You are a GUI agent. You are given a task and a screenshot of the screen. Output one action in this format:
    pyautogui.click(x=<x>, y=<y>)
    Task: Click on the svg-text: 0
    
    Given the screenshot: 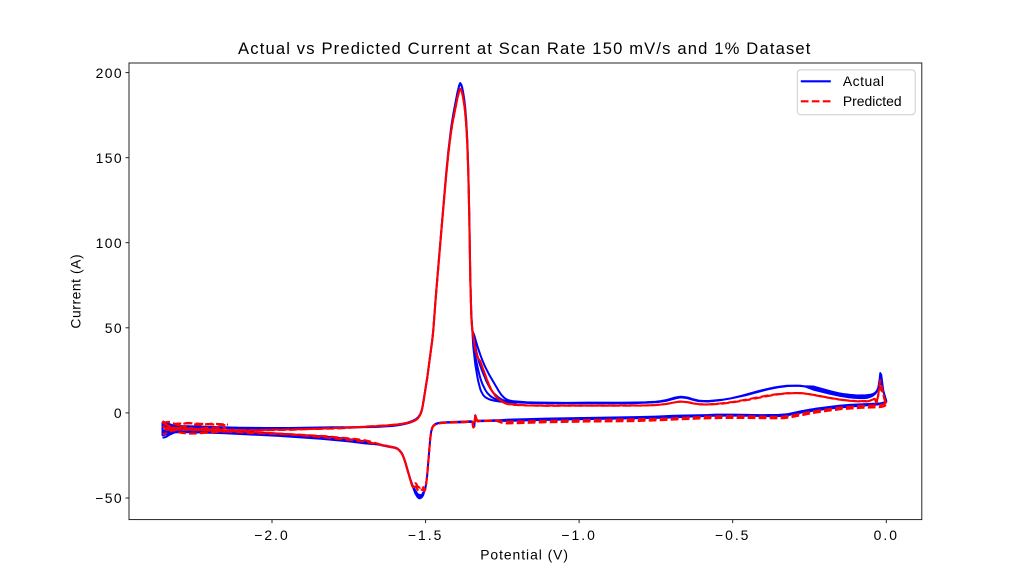 What is the action you would take?
    pyautogui.click(x=118, y=413)
    